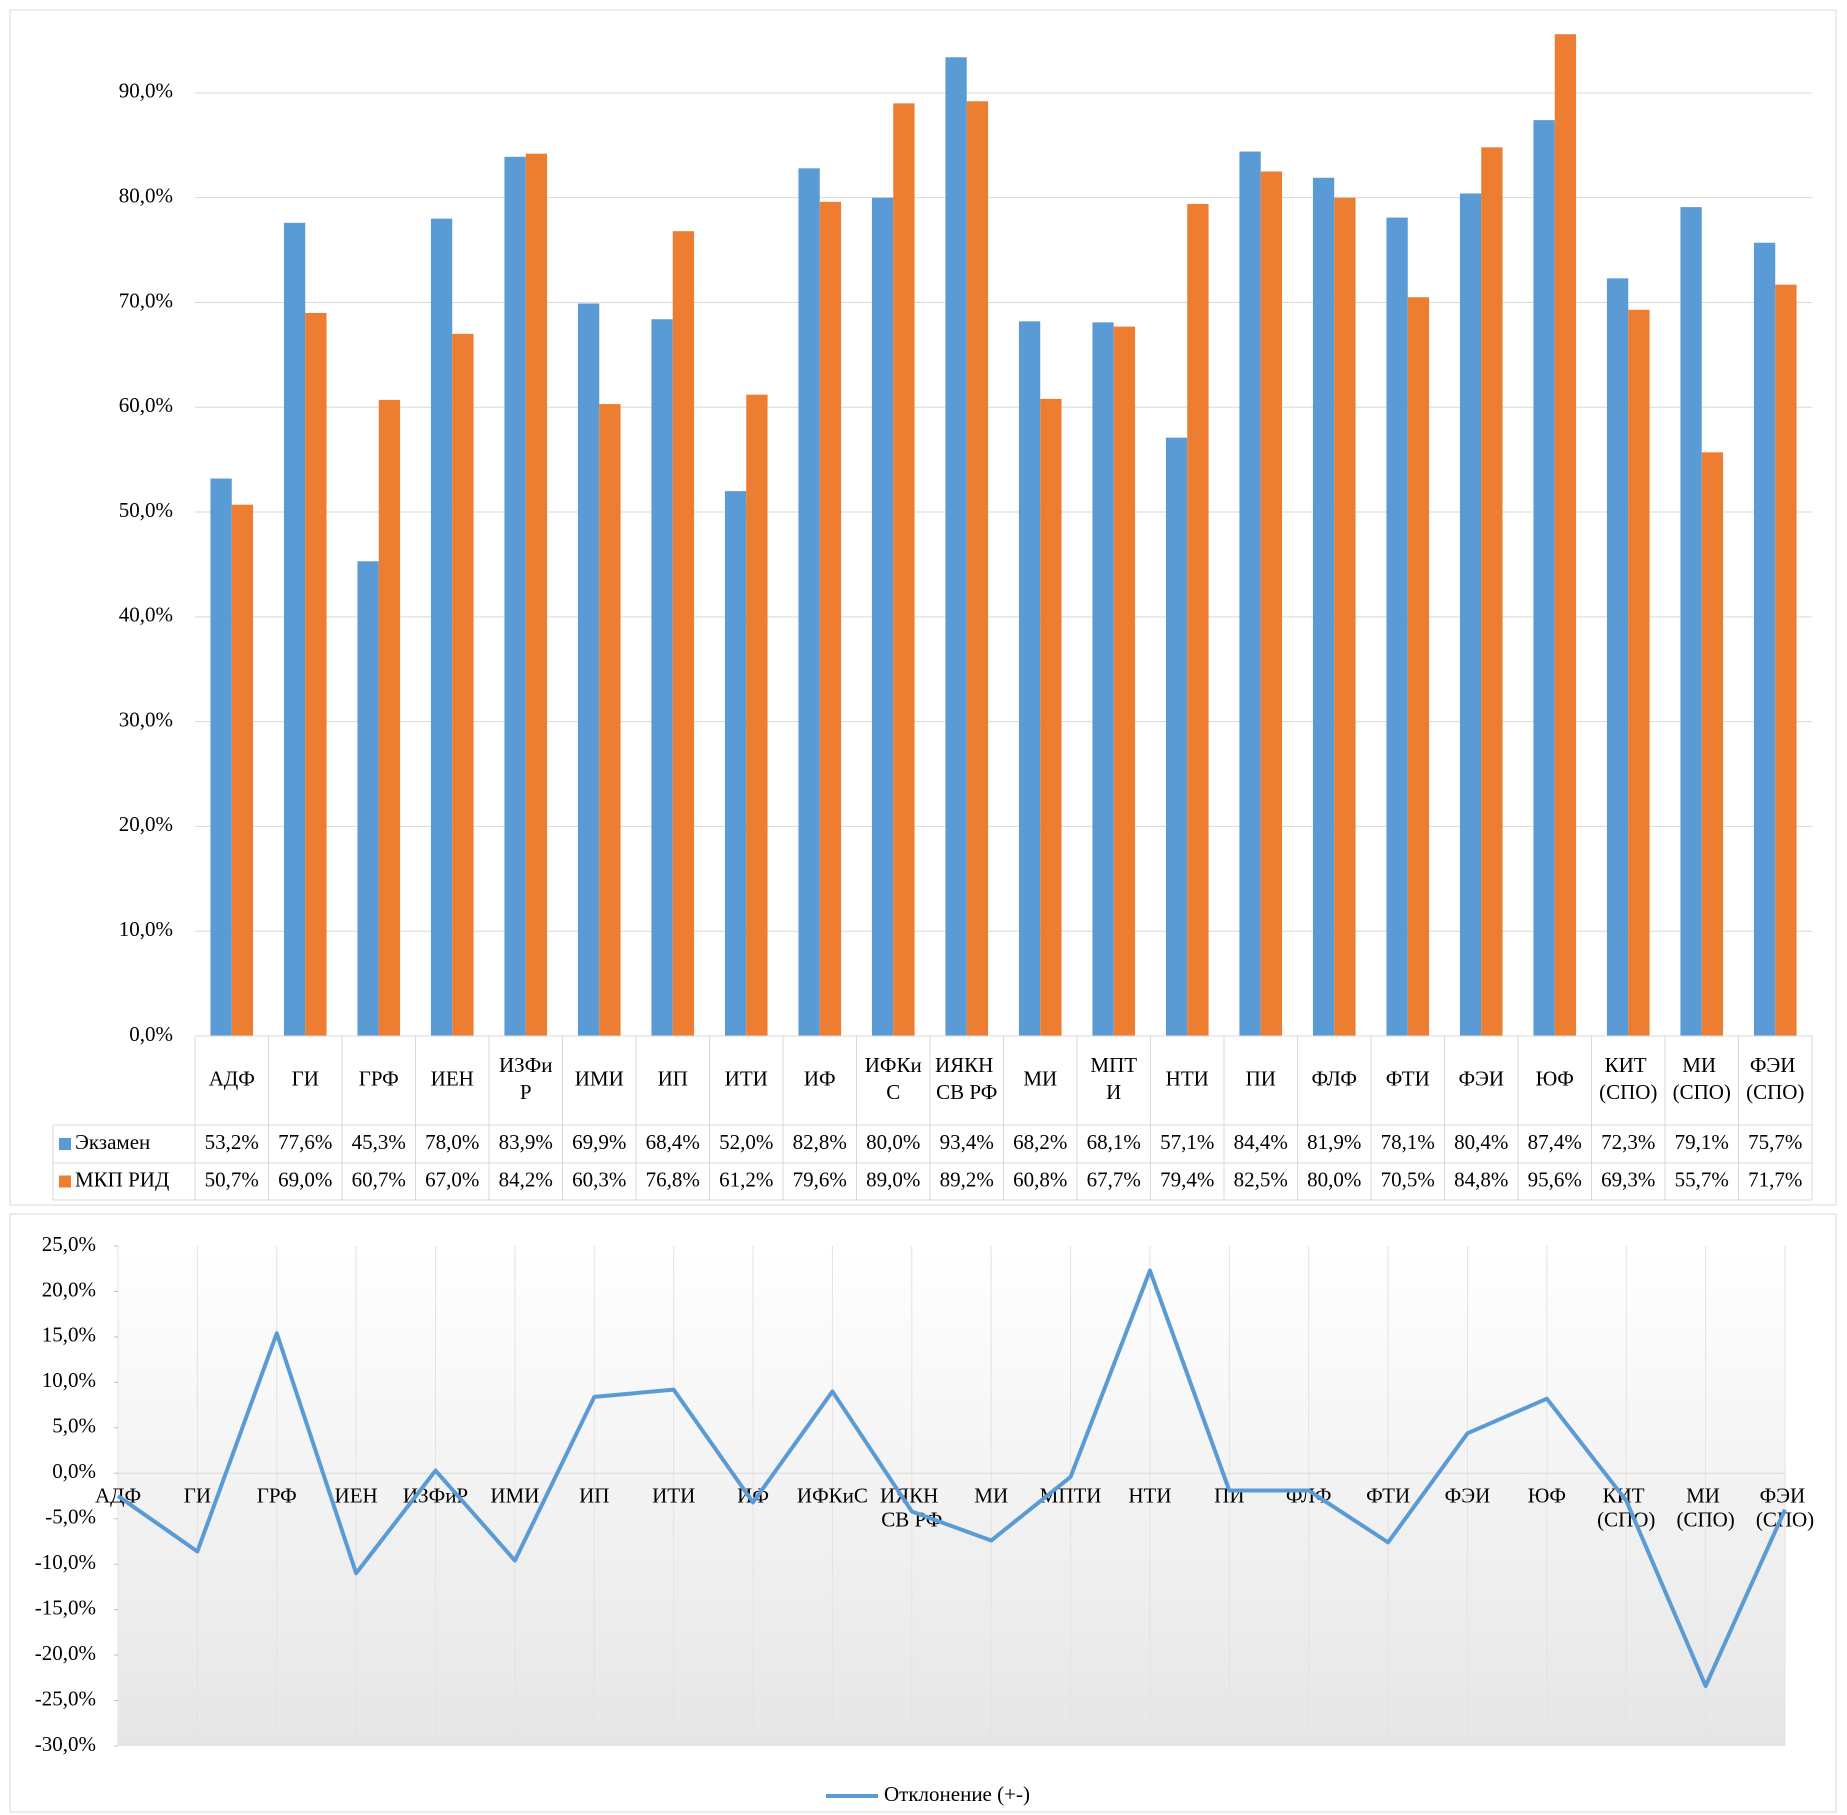  I want to click on table-value: 82,5%, so click(1261, 1179).